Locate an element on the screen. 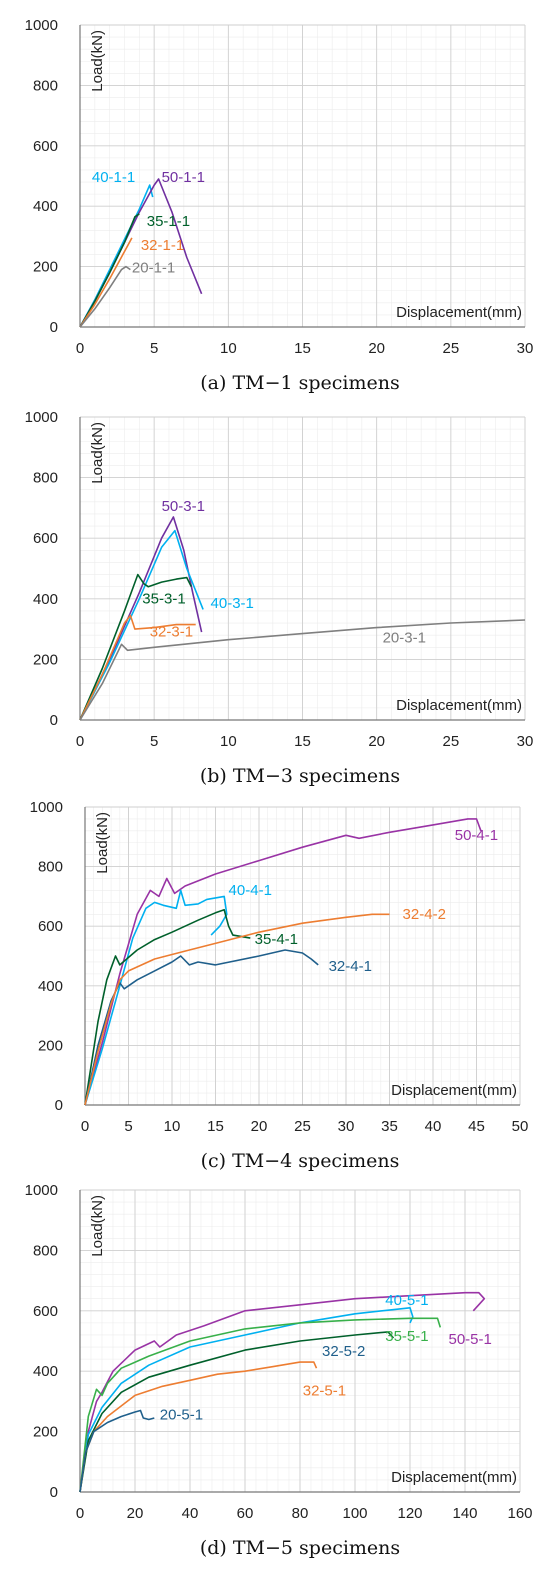 The height and width of the screenshot is (1591, 560). series-label: 50-4-1 is located at coordinates (476, 835).